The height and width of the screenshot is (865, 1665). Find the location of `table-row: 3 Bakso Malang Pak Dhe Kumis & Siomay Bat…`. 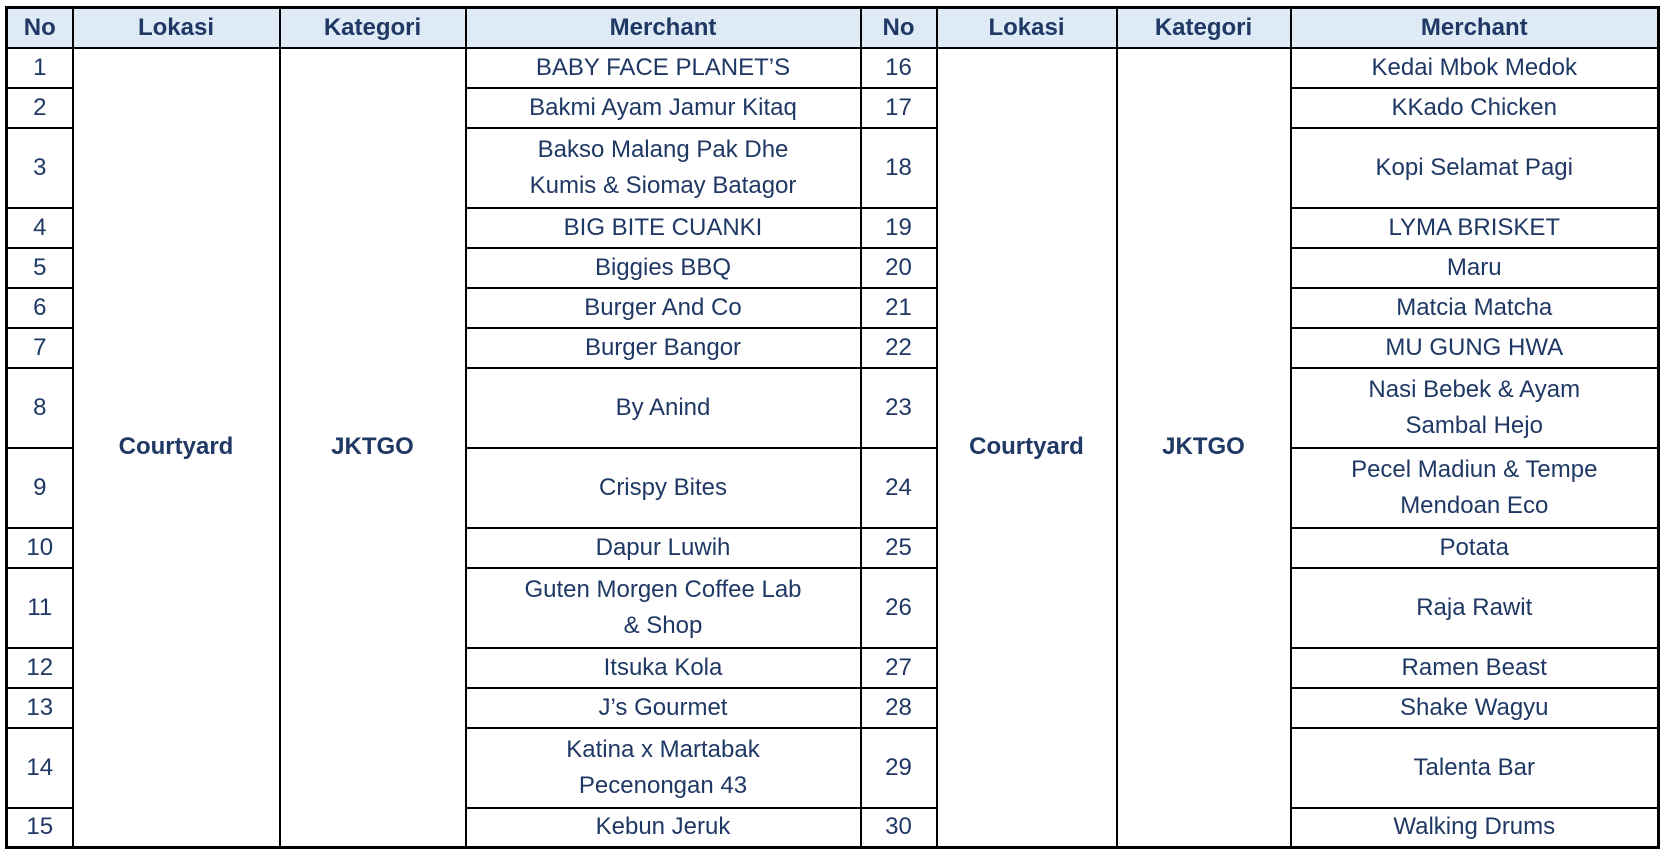

table-row: 3 Bakso Malang Pak Dhe Kumis & Siomay Bat… is located at coordinates (832, 167).